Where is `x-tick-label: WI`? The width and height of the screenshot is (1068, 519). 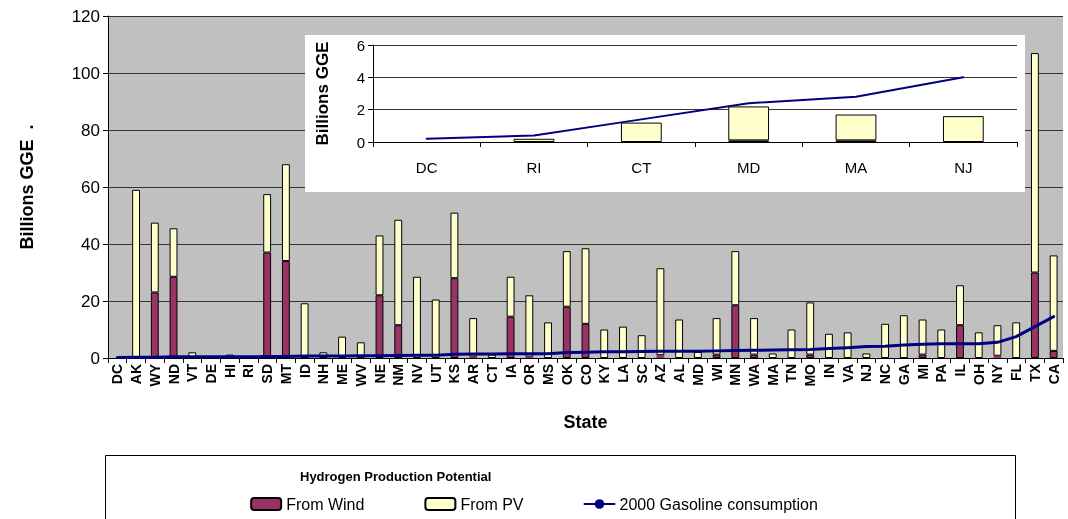 x-tick-label: WI is located at coordinates (716, 373).